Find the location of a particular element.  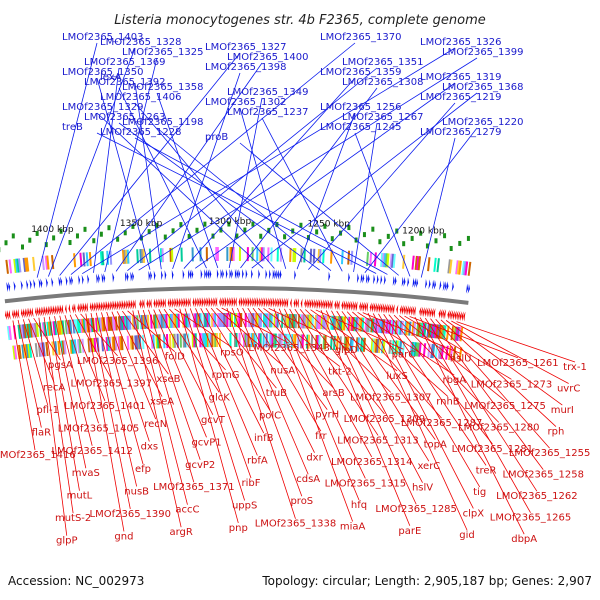

reverse-gene-label: LMOf2365_1405 is located at coordinates (99, 428).